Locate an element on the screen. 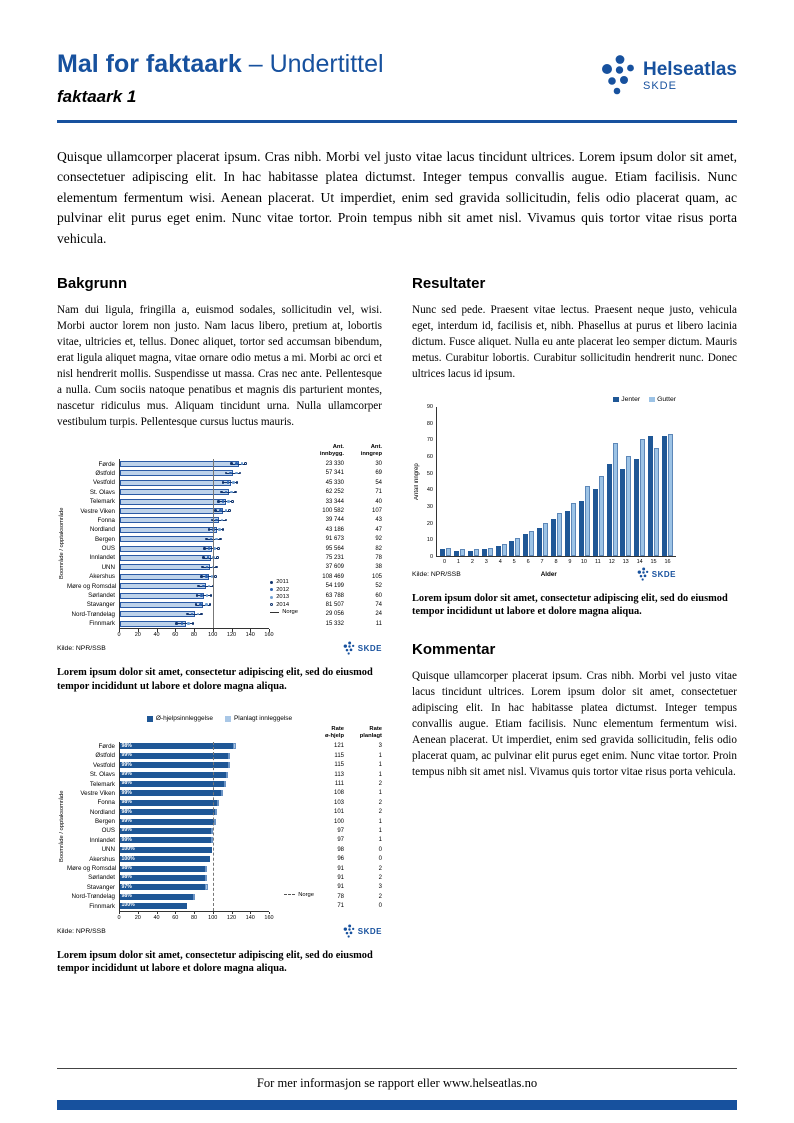  value-innbygg: 95 564 is located at coordinates (334, 548).